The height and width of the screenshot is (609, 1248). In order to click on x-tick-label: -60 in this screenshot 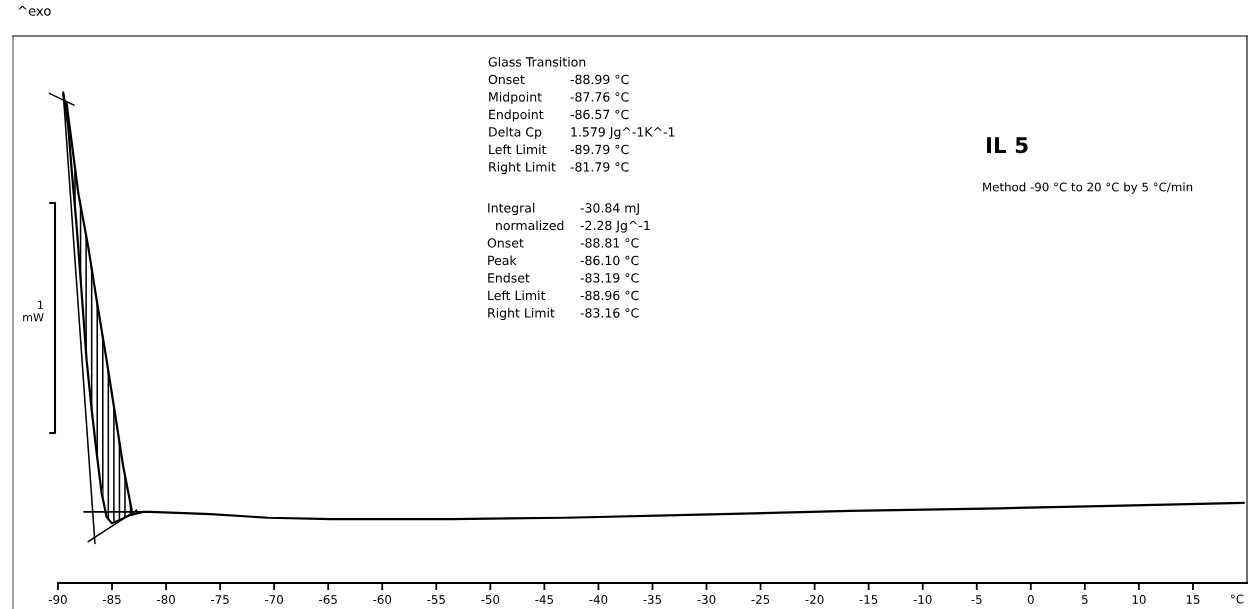, I will do `click(382, 599)`.